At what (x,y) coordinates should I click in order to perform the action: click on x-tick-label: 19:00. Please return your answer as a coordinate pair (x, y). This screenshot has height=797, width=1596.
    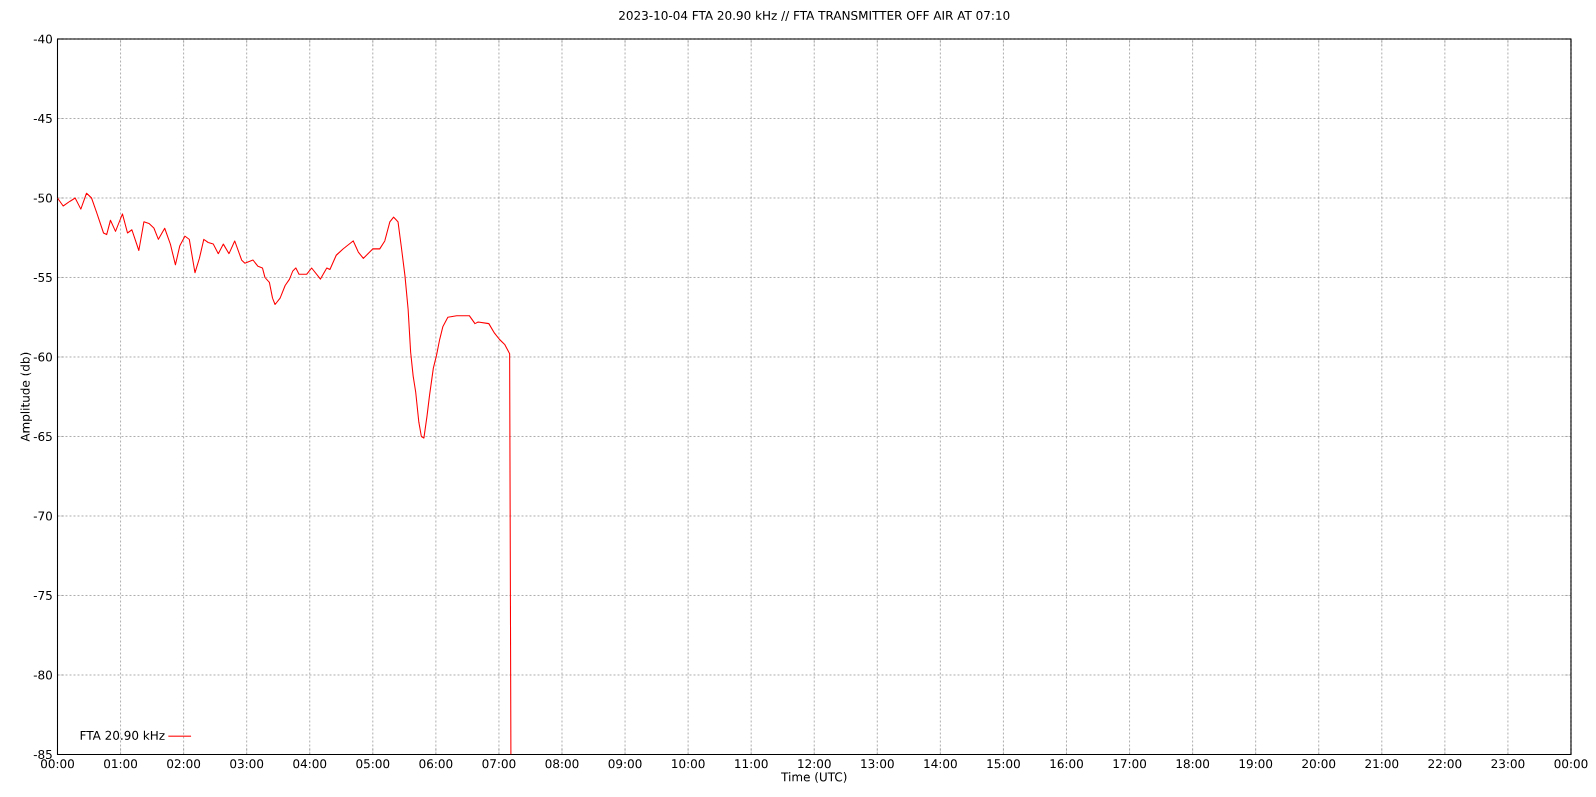
    Looking at the image, I should click on (1256, 764).